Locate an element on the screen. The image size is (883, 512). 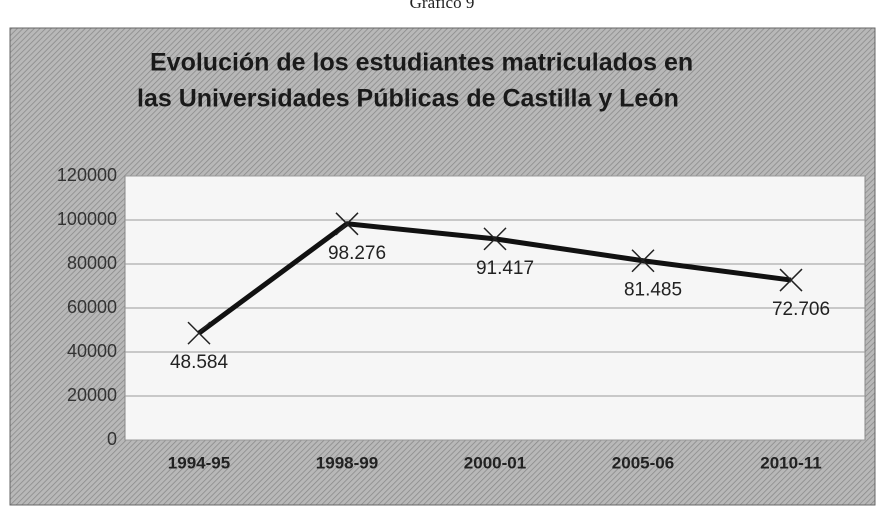
y-tick-label: 100000 is located at coordinates (87, 219).